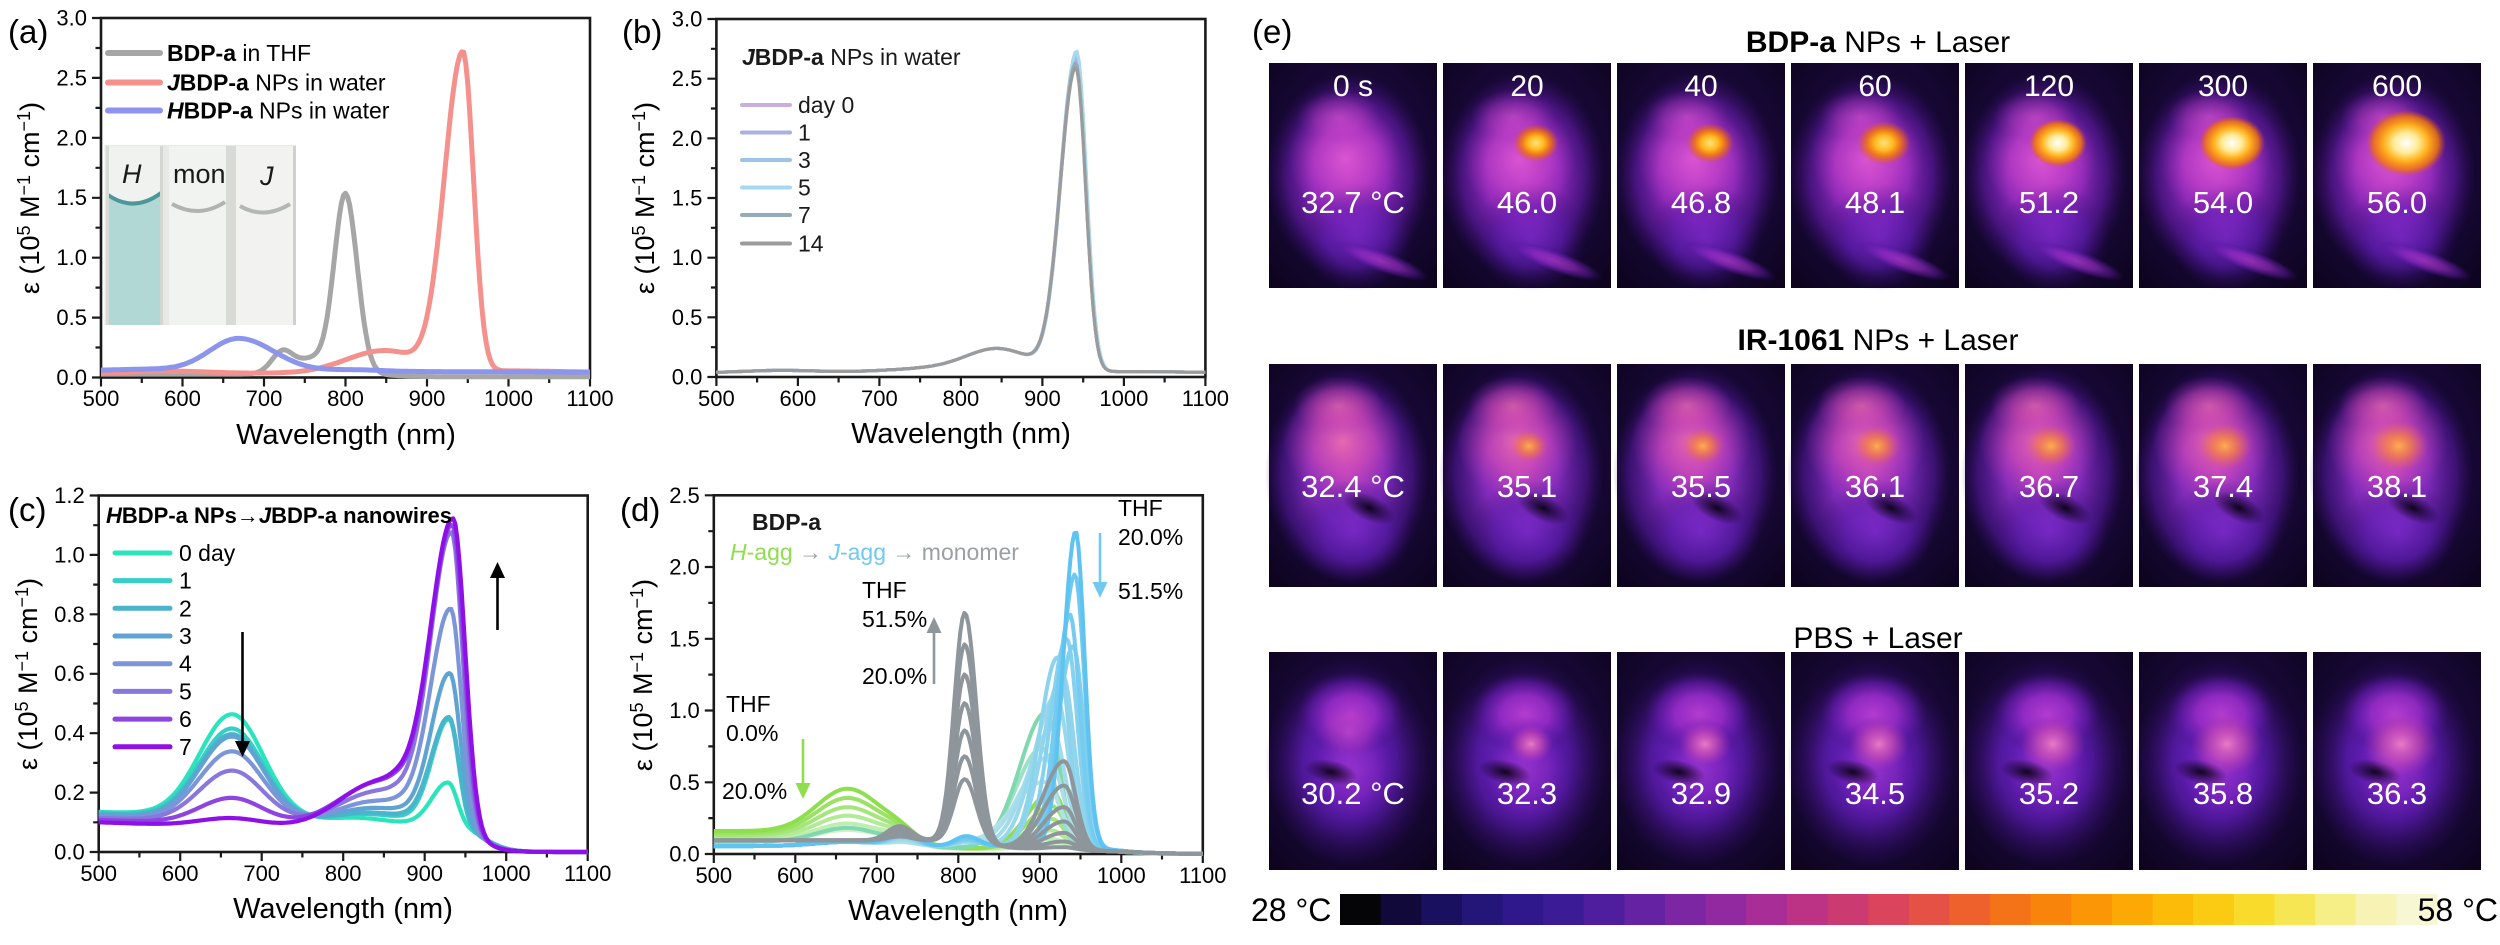  What do you see at coordinates (1700, 86) in the screenshot?
I see `svg-text: 40` at bounding box center [1700, 86].